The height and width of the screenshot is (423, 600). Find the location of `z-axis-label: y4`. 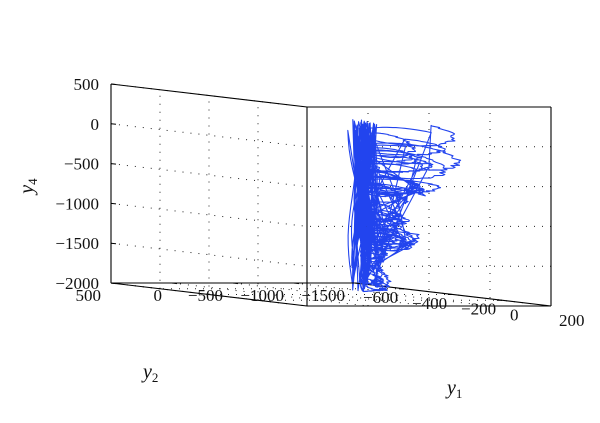

z-axis-label: y4 is located at coordinates (28, 187).